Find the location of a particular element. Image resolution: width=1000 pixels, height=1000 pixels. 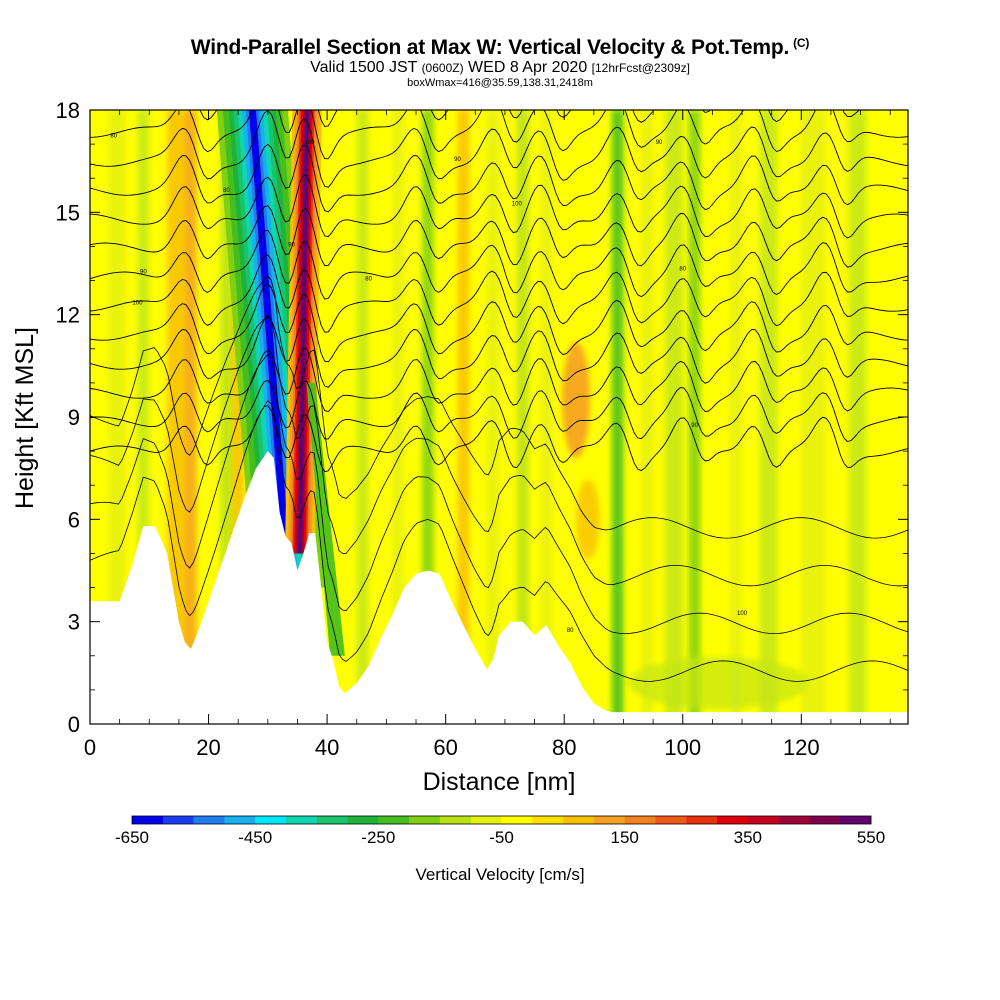

y-tick-label: 18 is located at coordinates (68, 110).